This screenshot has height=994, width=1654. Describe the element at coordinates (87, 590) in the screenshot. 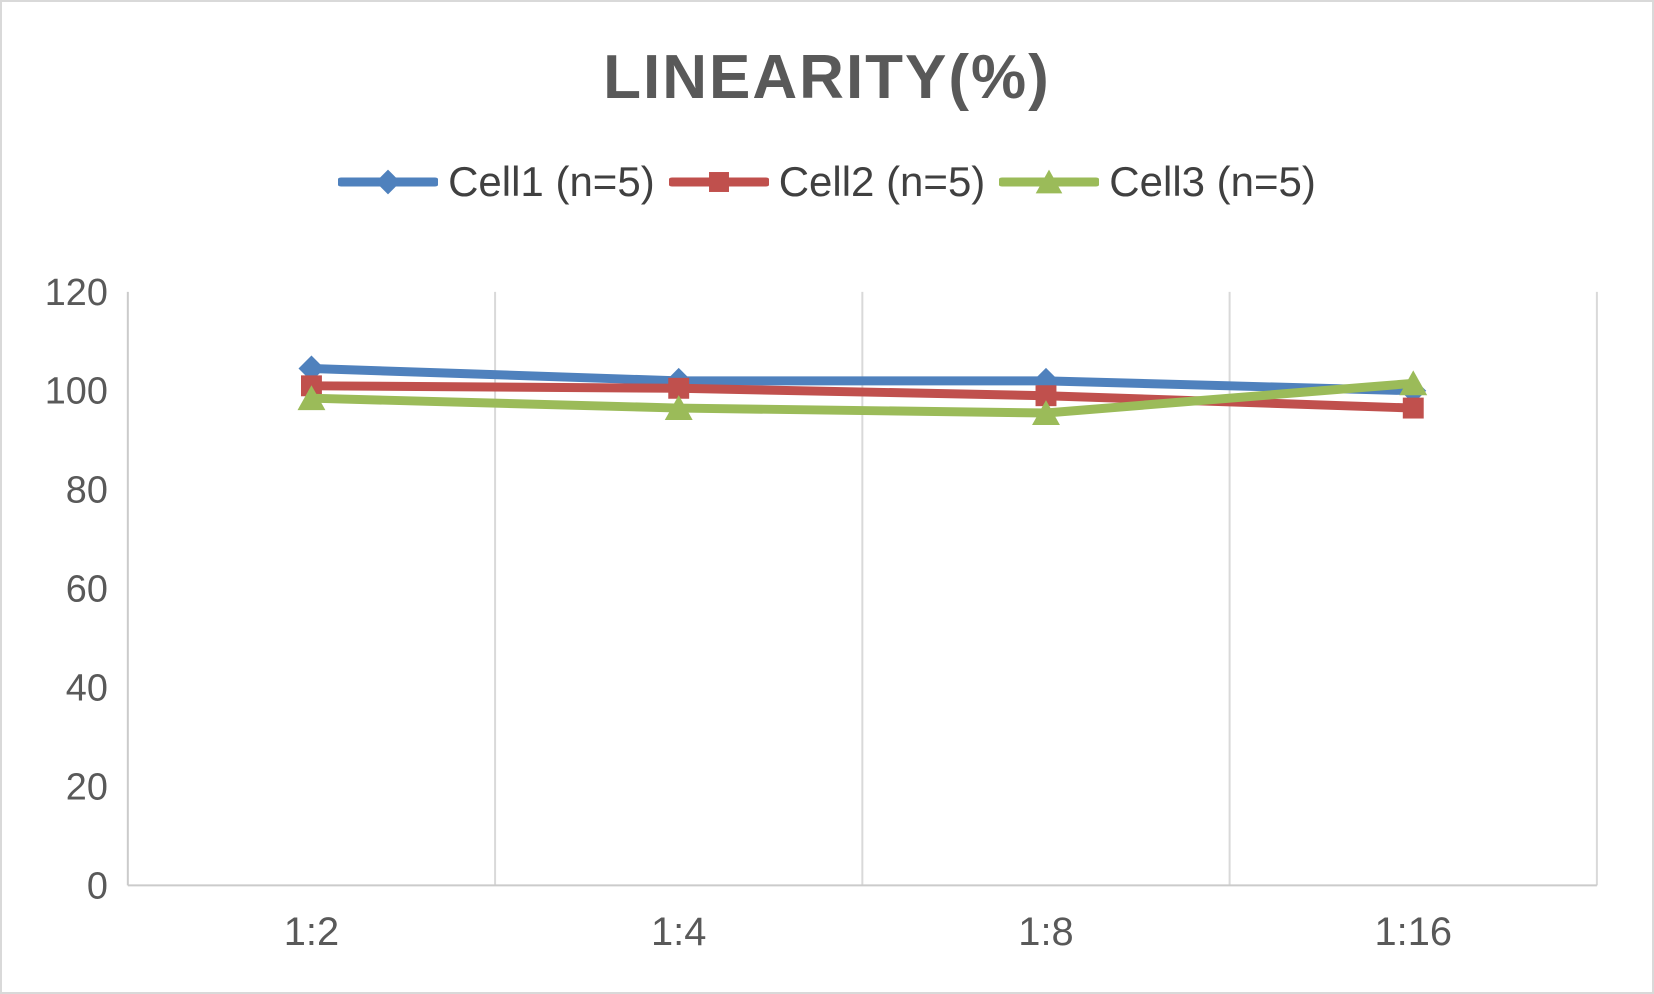

I see `y-axis-tick-label: 60` at that location.